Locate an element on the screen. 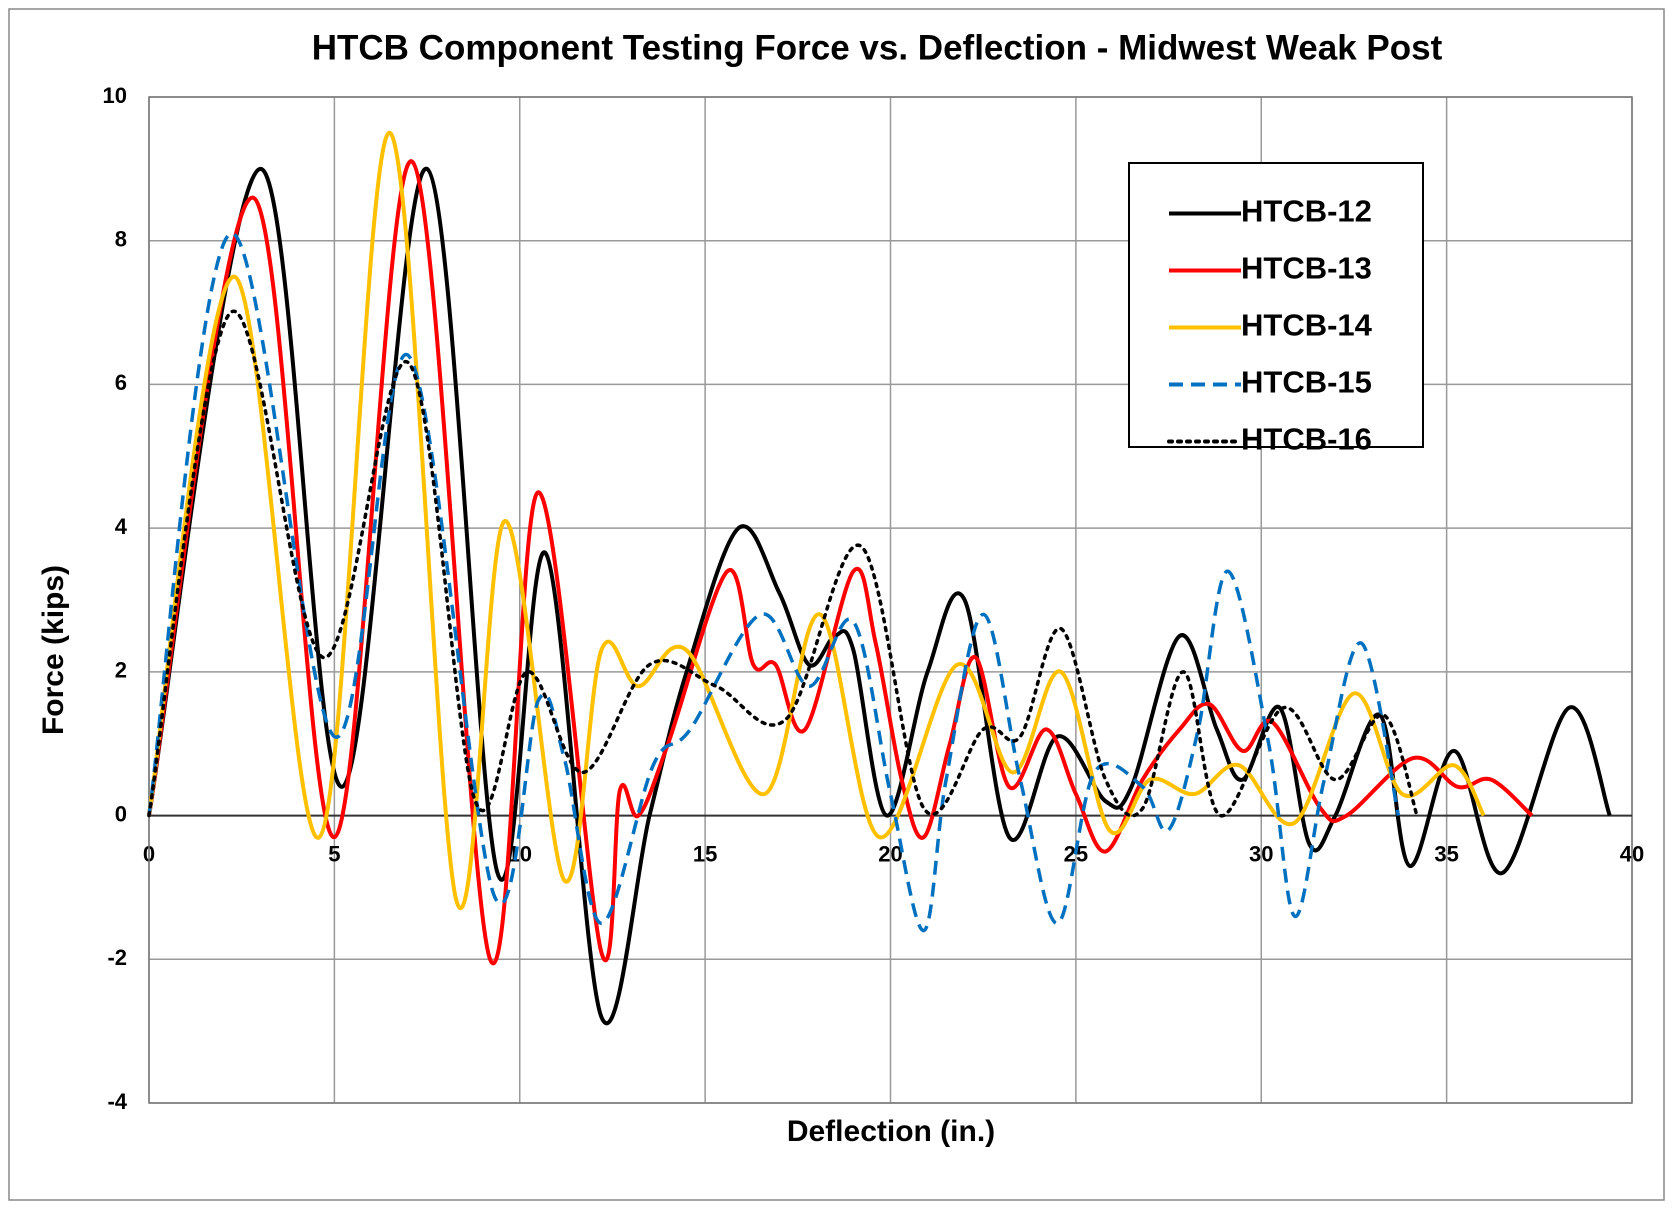 This screenshot has width=1673, height=1214. y-tick-label: 10 is located at coordinates (115, 95).